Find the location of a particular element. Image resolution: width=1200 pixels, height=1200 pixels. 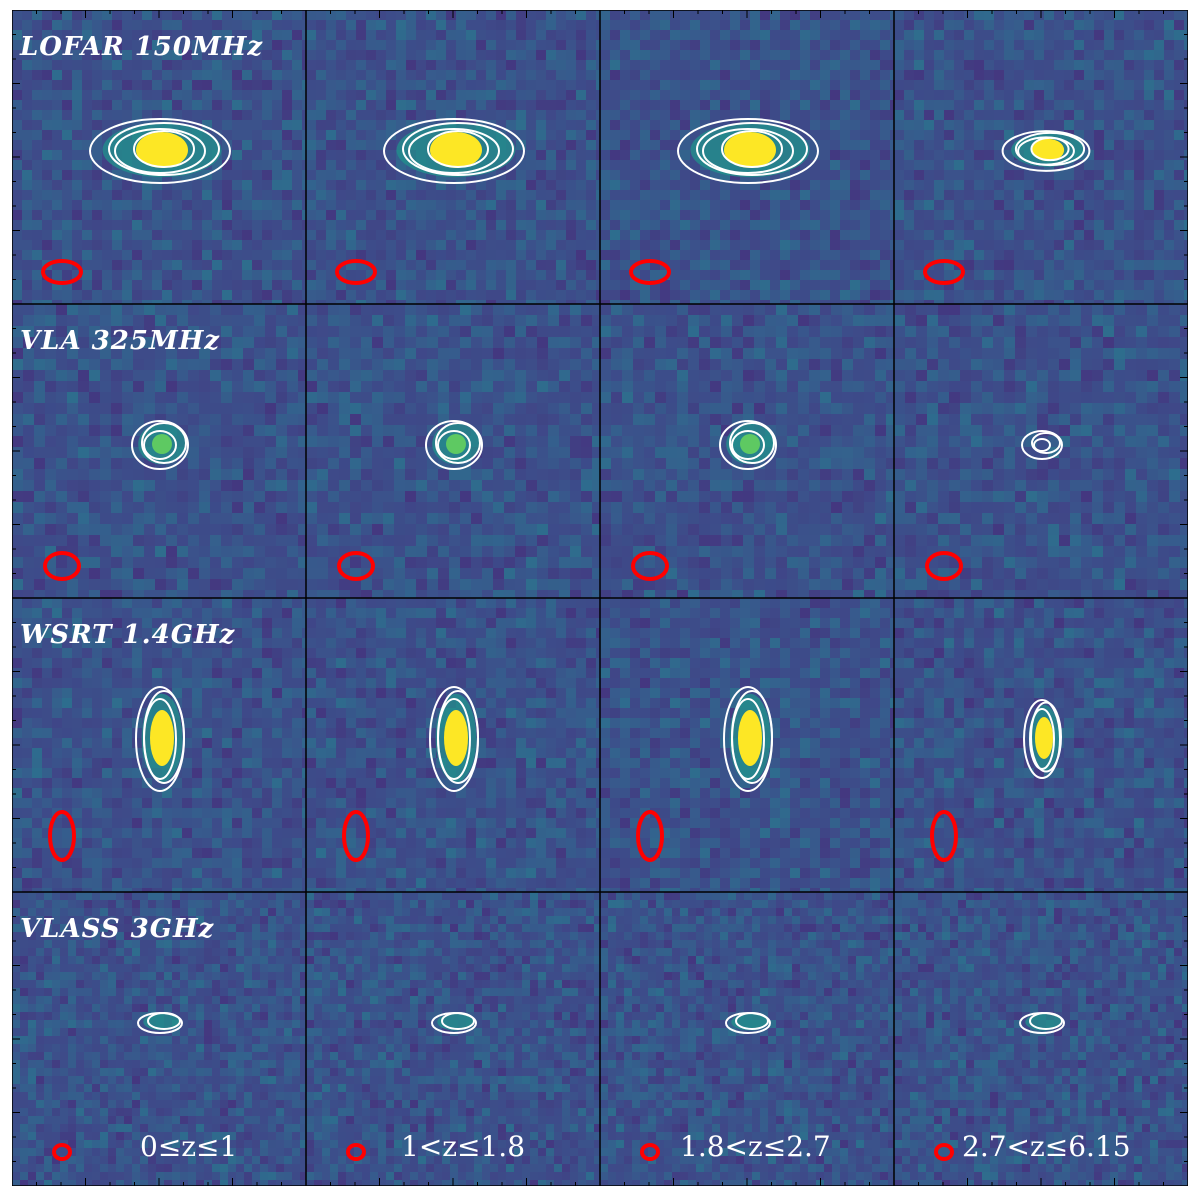

stack-panel: 2.7<z≤6.15 is located at coordinates (1041, 1039).